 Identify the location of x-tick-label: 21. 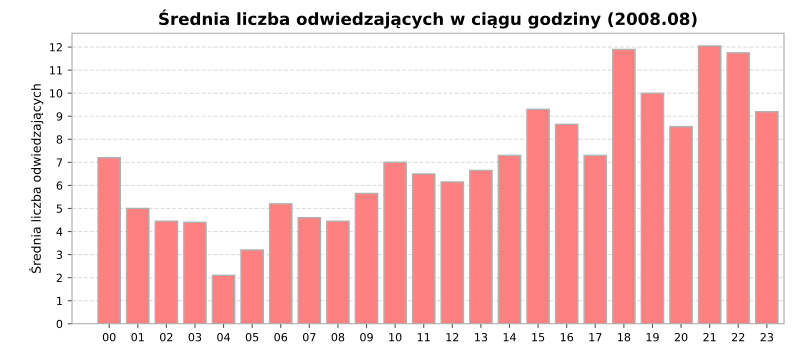
(709, 337).